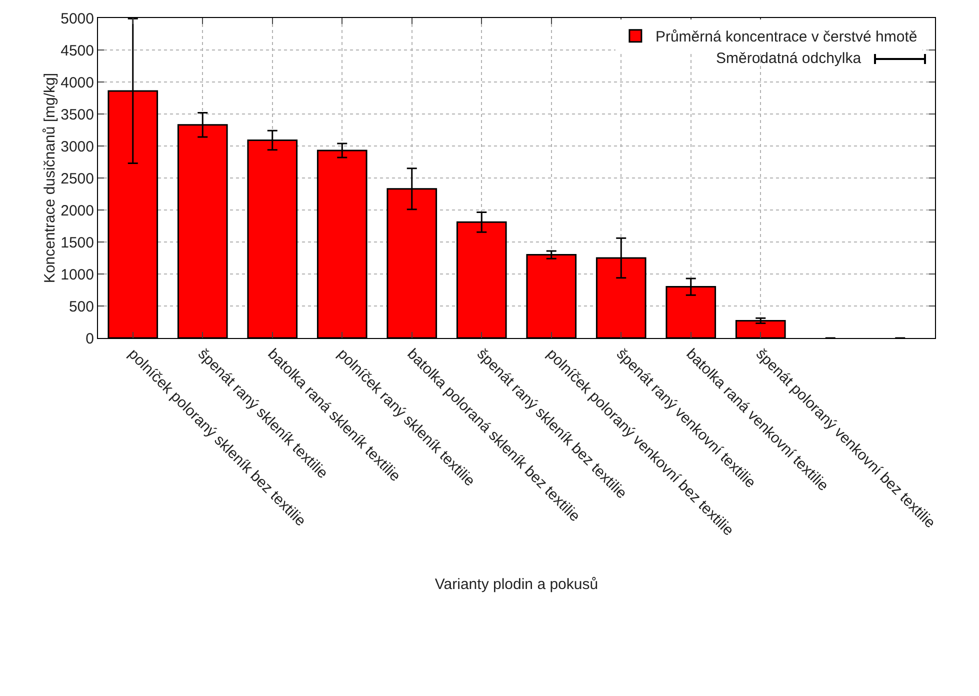 Image resolution: width=979 pixels, height=696 pixels. Describe the element at coordinates (77, 211) in the screenshot. I see `y-tick-label: 2000` at that location.